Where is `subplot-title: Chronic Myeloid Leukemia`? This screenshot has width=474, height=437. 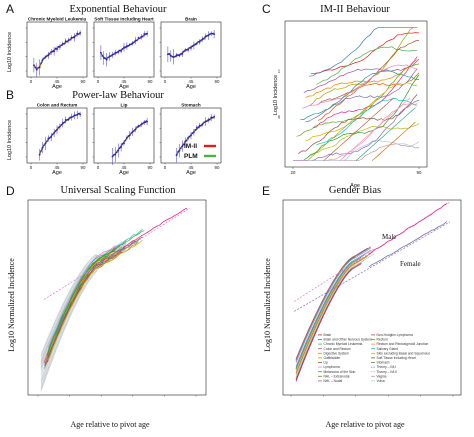
subplot-title: Chronic Myeloid Leukemia is located at coordinates (57, 19).